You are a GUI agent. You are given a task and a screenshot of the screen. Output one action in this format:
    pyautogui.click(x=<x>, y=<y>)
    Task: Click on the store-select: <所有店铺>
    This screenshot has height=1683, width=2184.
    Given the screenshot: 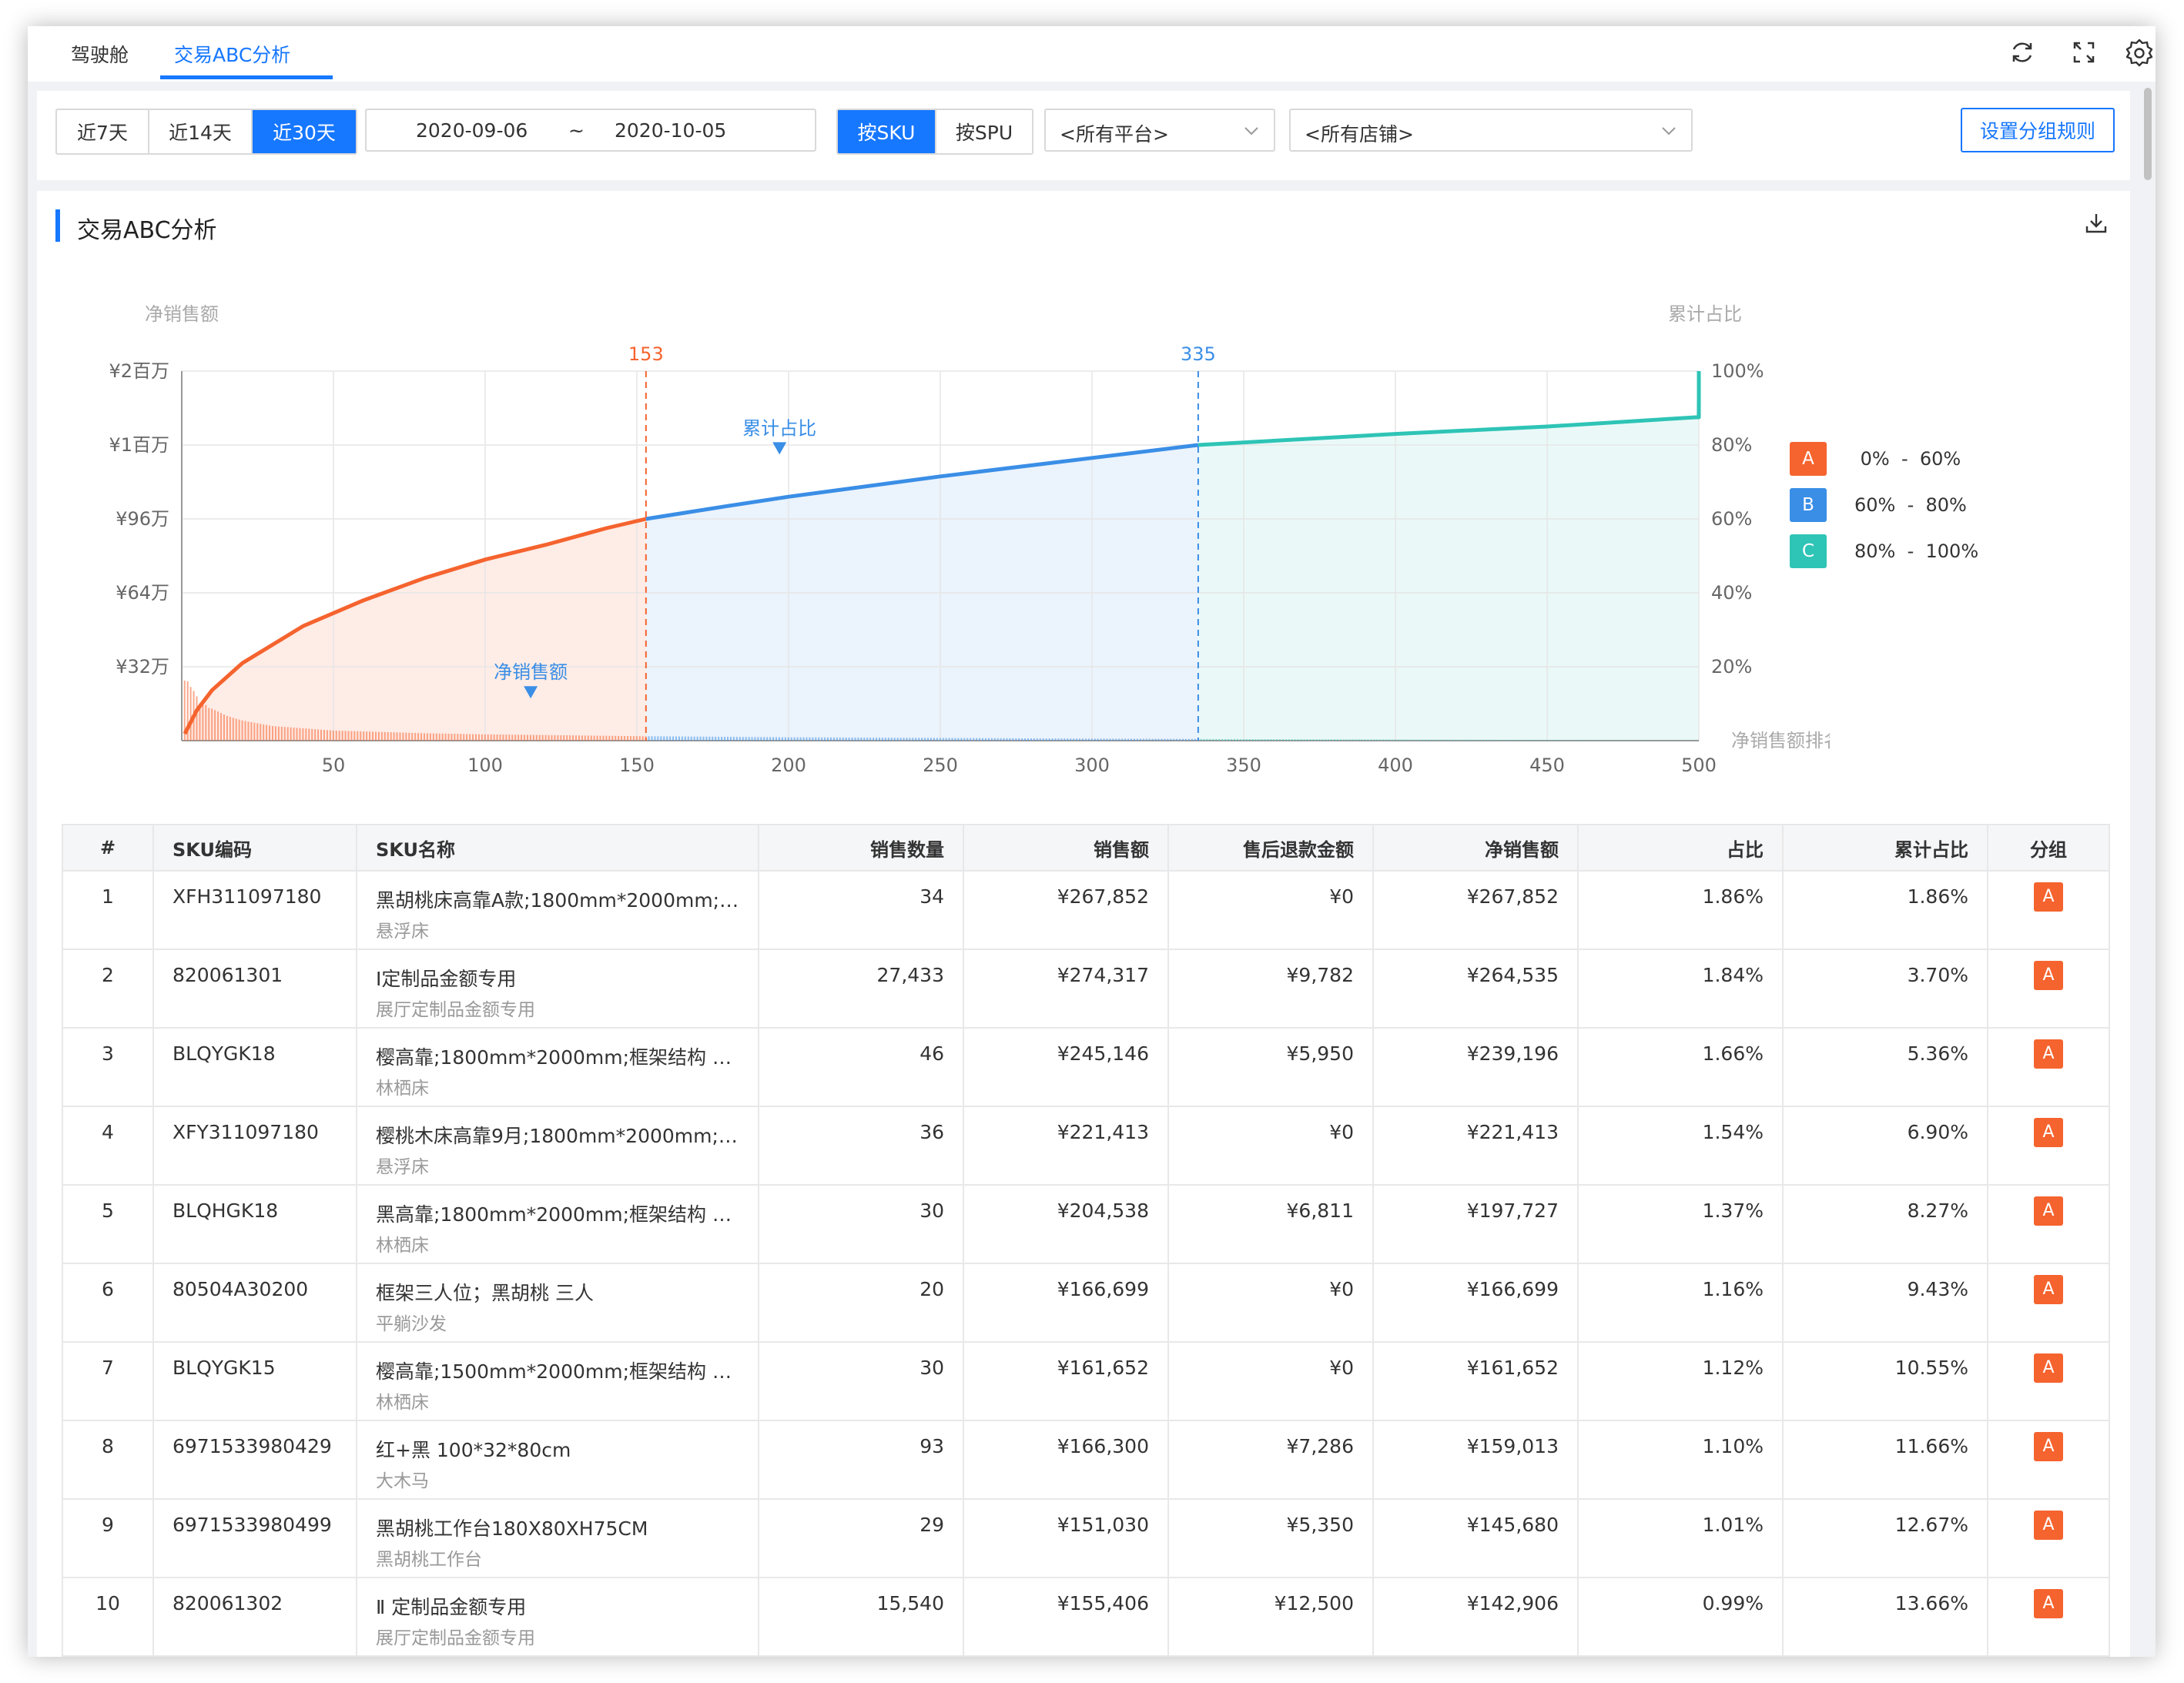 What is the action you would take?
    pyautogui.click(x=1491, y=131)
    